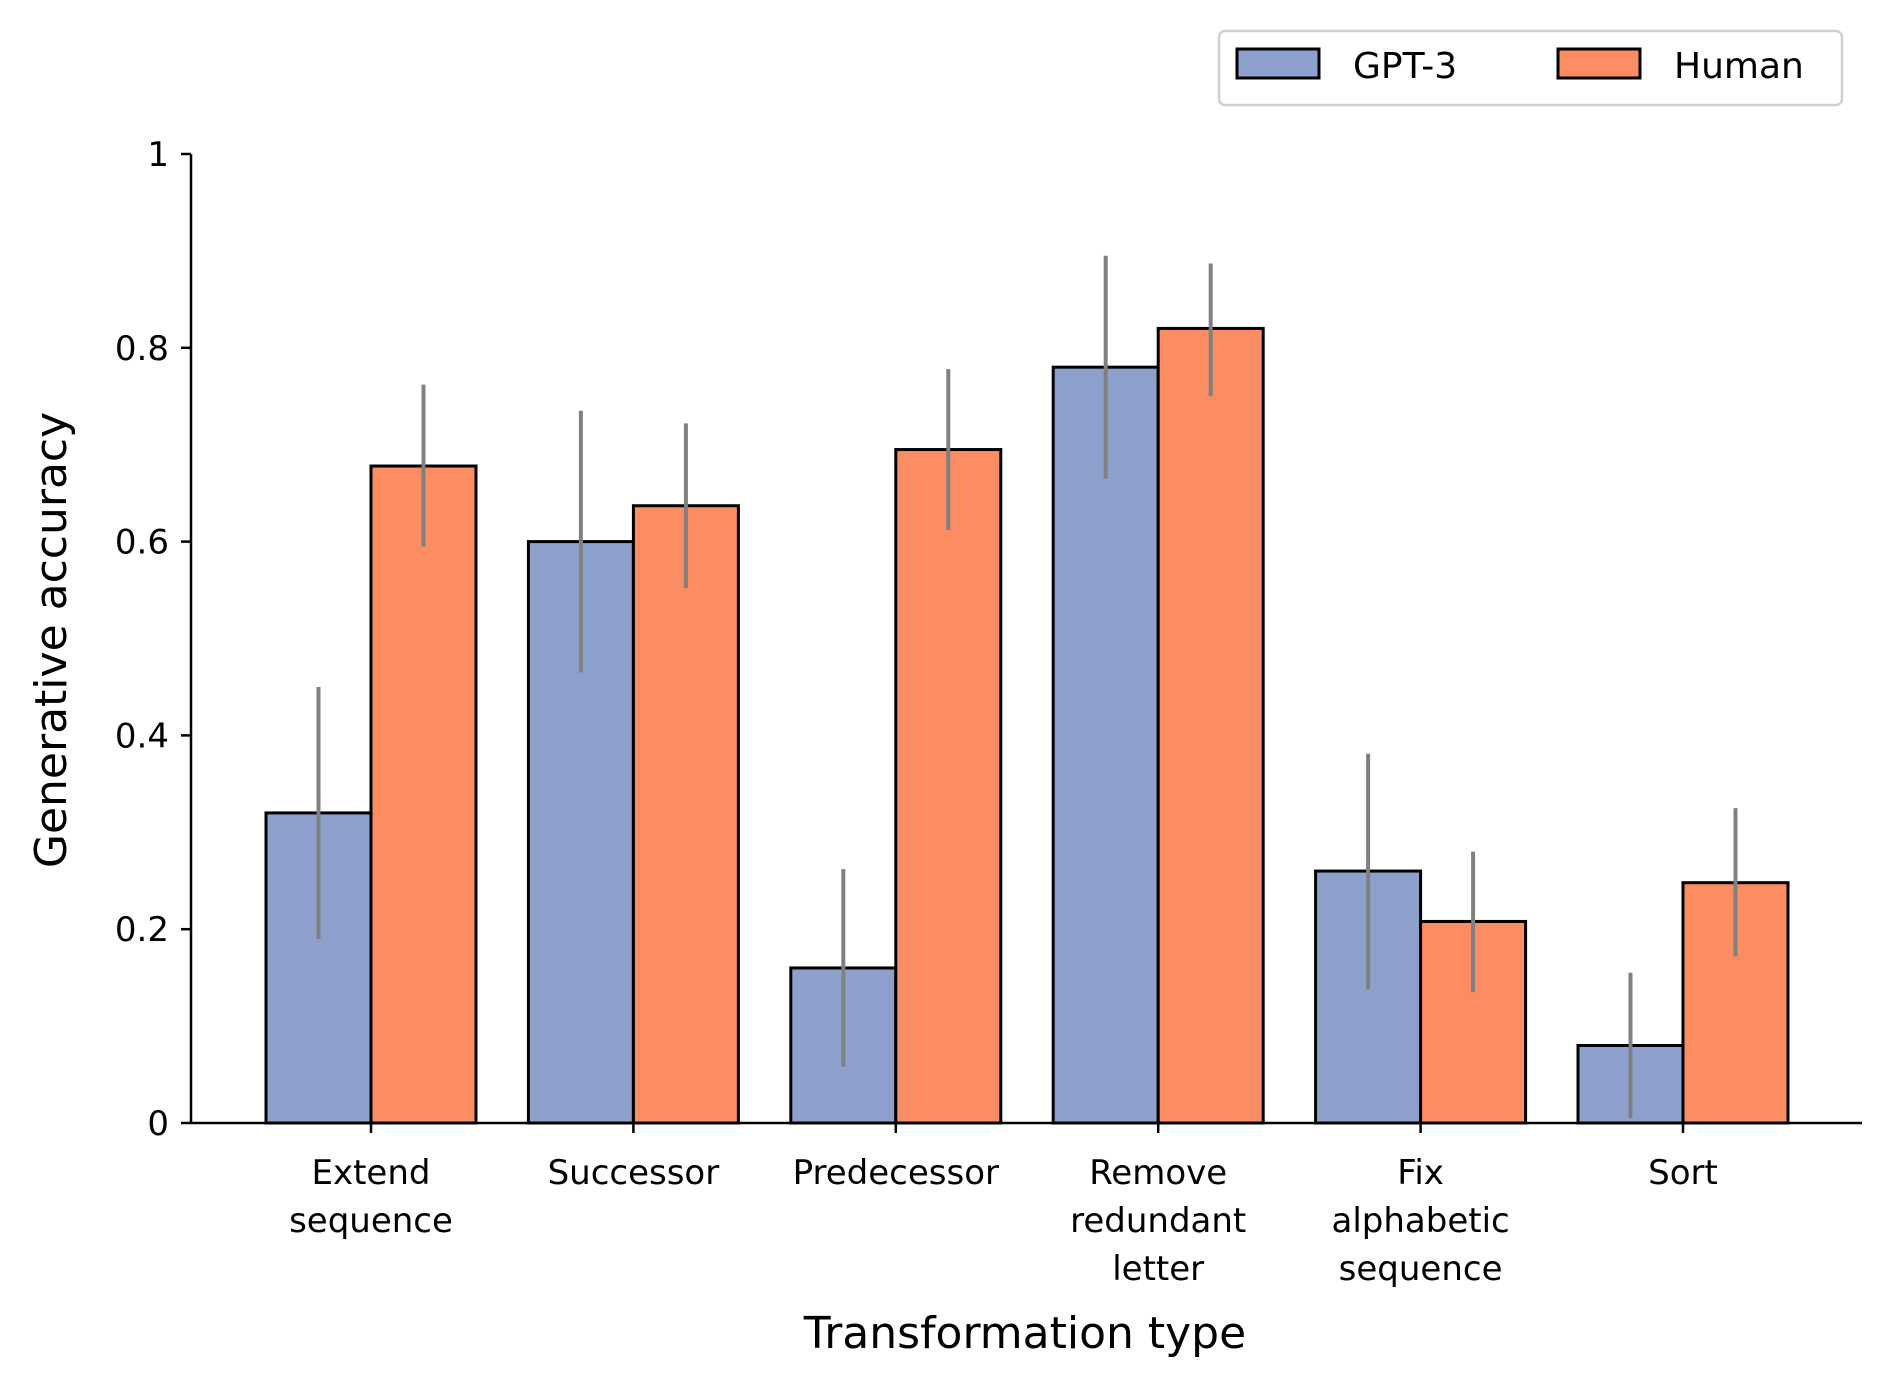 The width and height of the screenshot is (1884, 1387). What do you see at coordinates (634, 1173) in the screenshot?
I see `x-tick-label: Successor` at bounding box center [634, 1173].